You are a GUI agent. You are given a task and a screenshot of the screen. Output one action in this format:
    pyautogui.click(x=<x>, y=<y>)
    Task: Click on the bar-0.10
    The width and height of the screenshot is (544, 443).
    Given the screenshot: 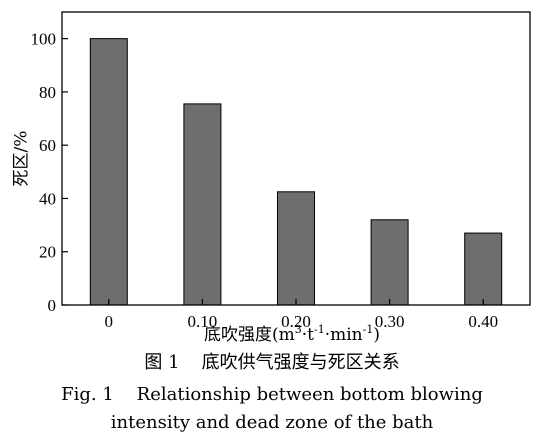 What is the action you would take?
    pyautogui.click(x=202, y=204)
    